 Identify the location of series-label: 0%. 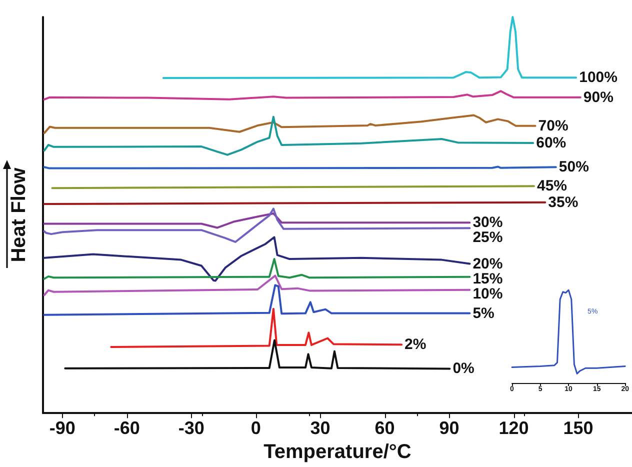
(463, 369).